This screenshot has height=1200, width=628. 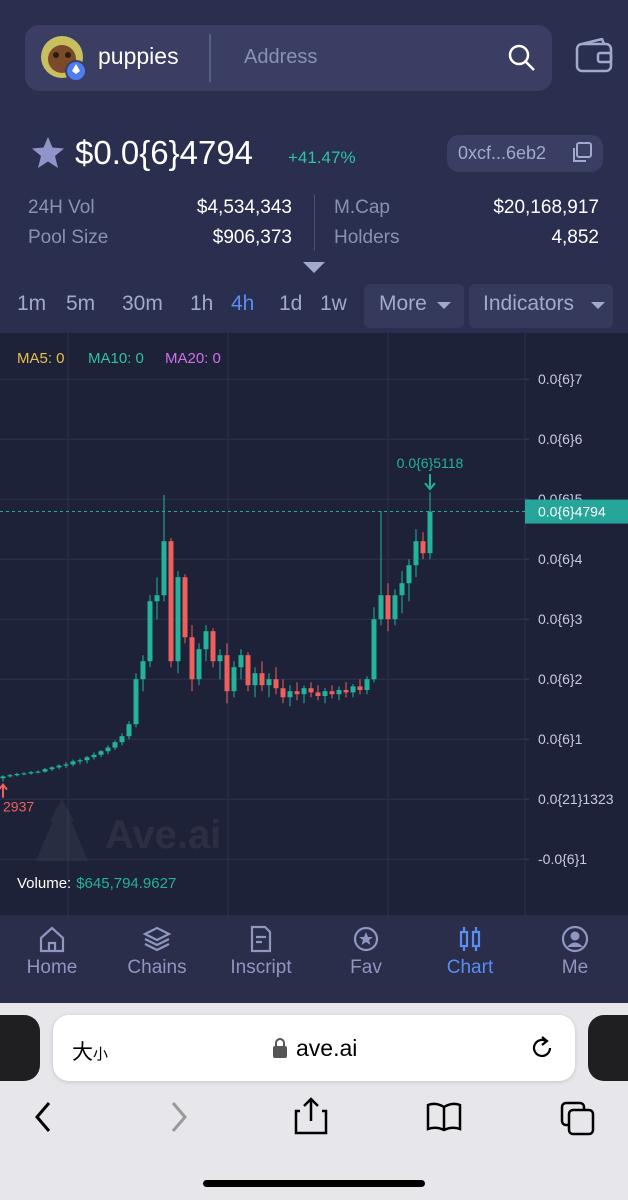 I want to click on y-tick-label: 0.0{6}2, so click(x=560, y=679).